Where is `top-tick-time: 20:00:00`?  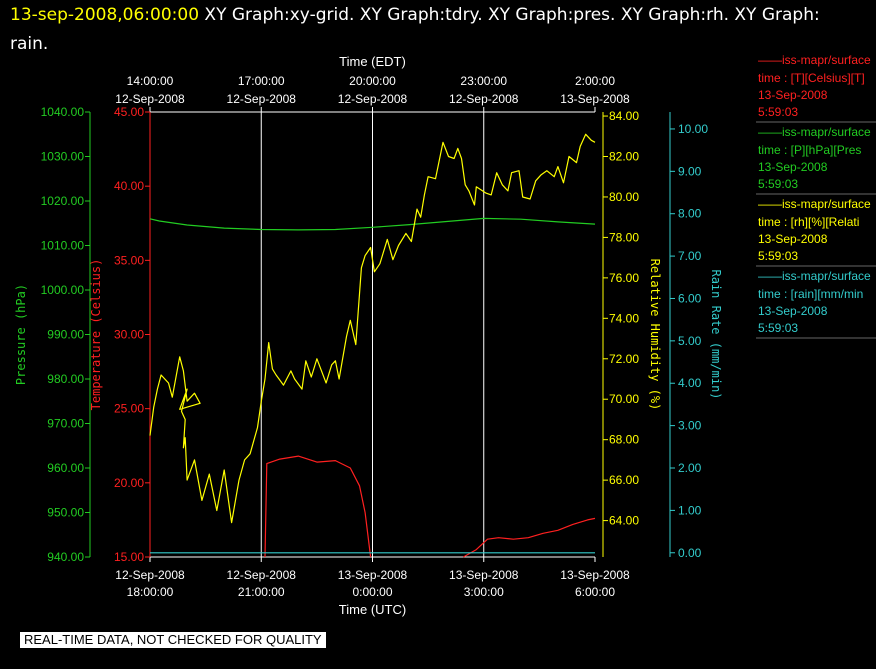
top-tick-time: 20:00:00 is located at coordinates (372, 81).